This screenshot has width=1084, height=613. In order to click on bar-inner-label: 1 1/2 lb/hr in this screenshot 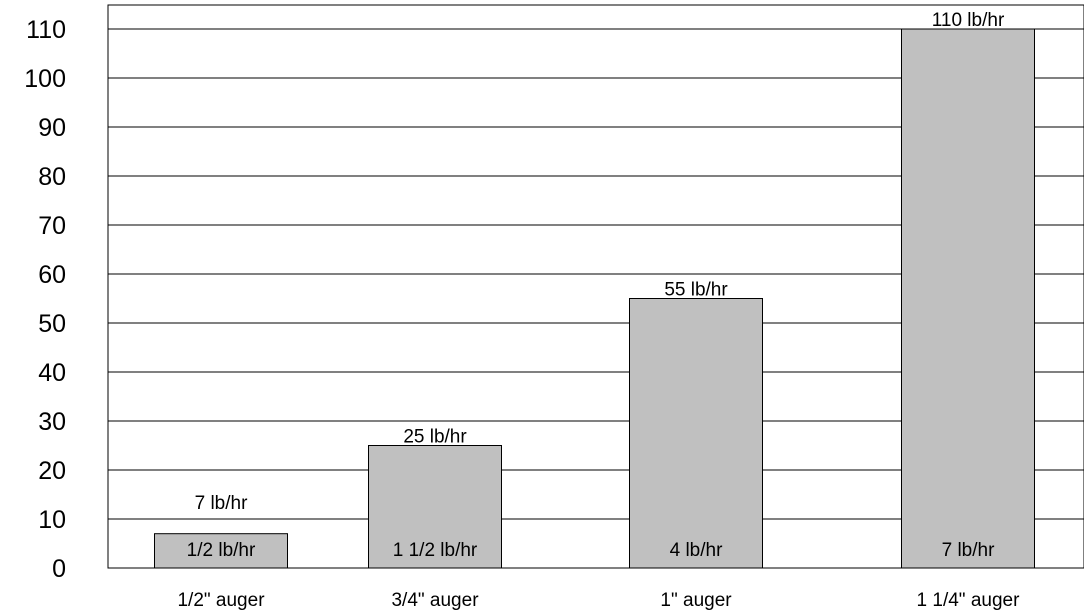, I will do `click(435, 550)`.